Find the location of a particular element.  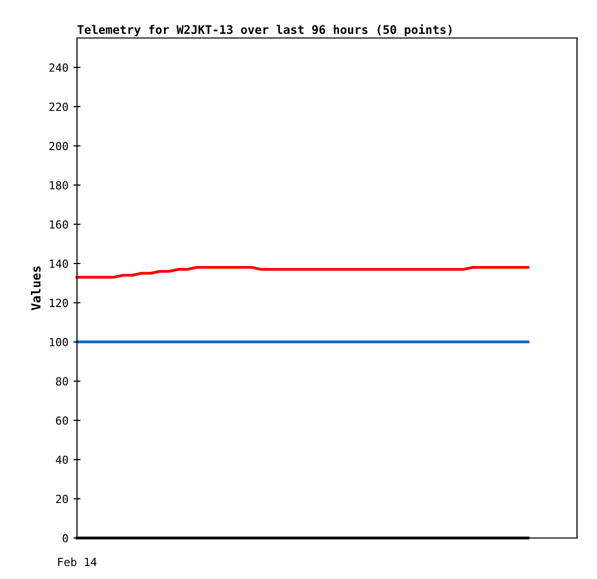

chart-title: Telemetry for W2JKT-13 over last 96 hours (50 points) is located at coordinates (265, 30).